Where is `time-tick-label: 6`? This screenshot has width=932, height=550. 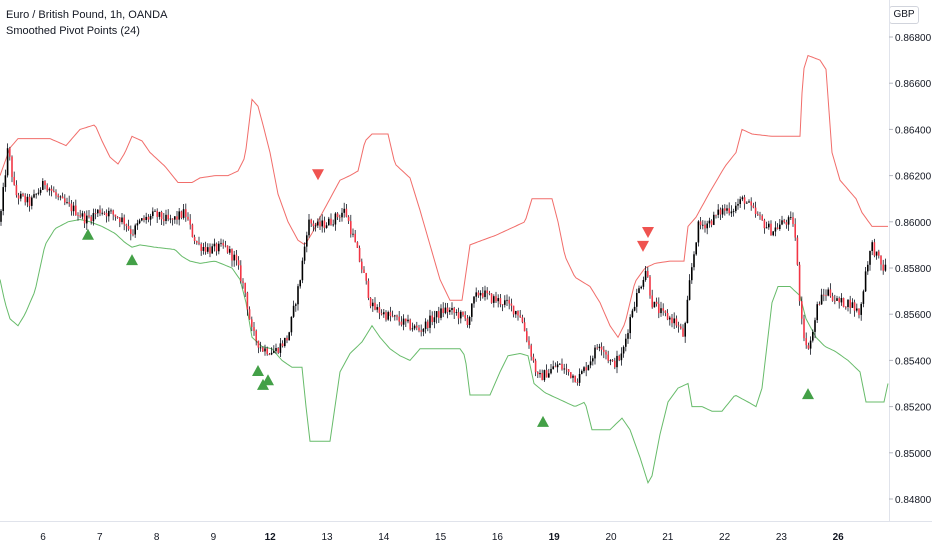 time-tick-label: 6 is located at coordinates (43, 537).